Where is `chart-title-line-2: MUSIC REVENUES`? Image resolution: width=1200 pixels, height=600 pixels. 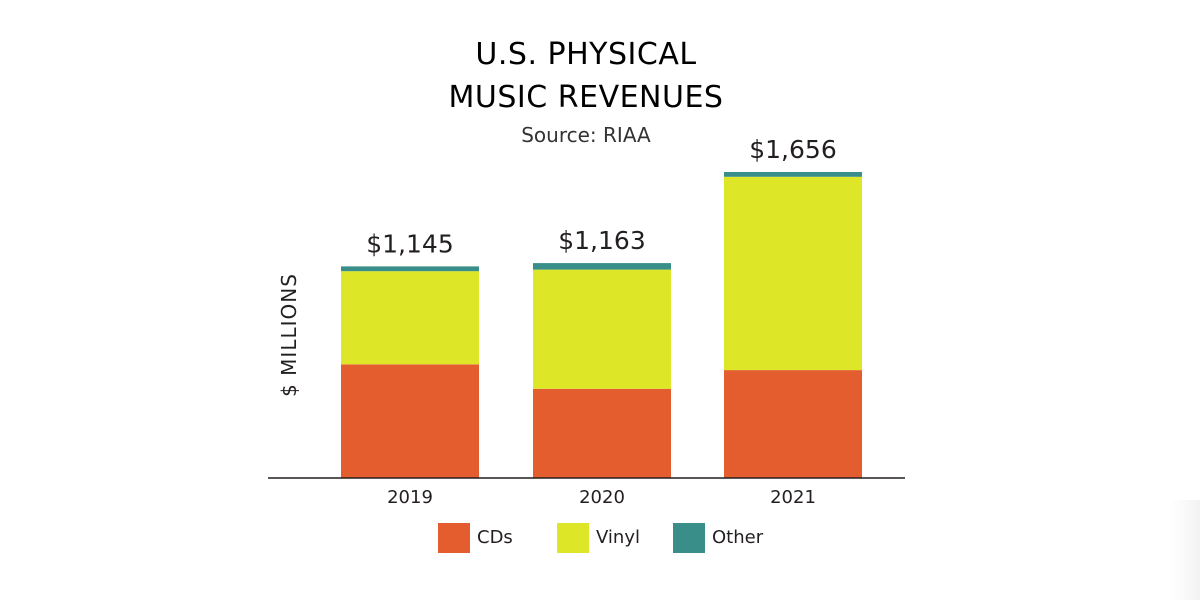 chart-title-line-2: MUSIC REVENUES is located at coordinates (586, 97).